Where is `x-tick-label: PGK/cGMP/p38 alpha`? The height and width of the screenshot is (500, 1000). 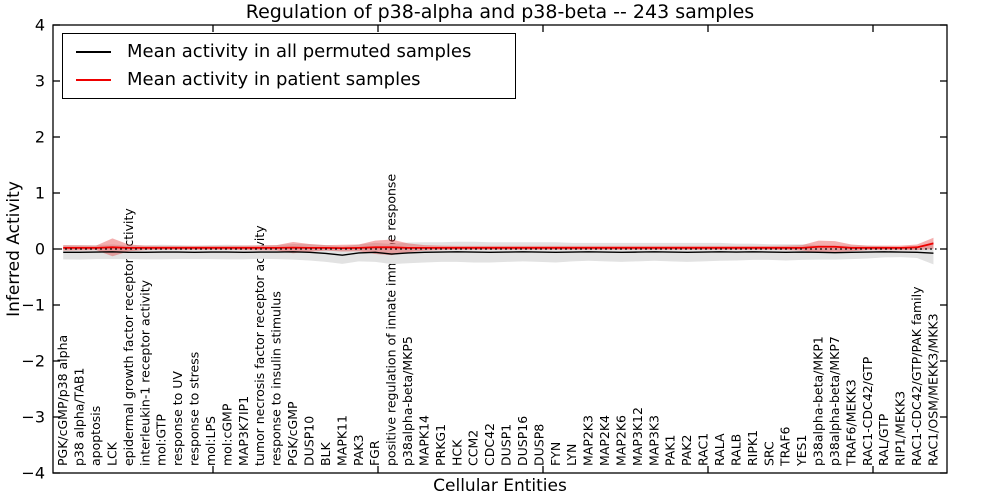
x-tick-label: PGK/cGMP/p38 alpha is located at coordinates (62, 400).